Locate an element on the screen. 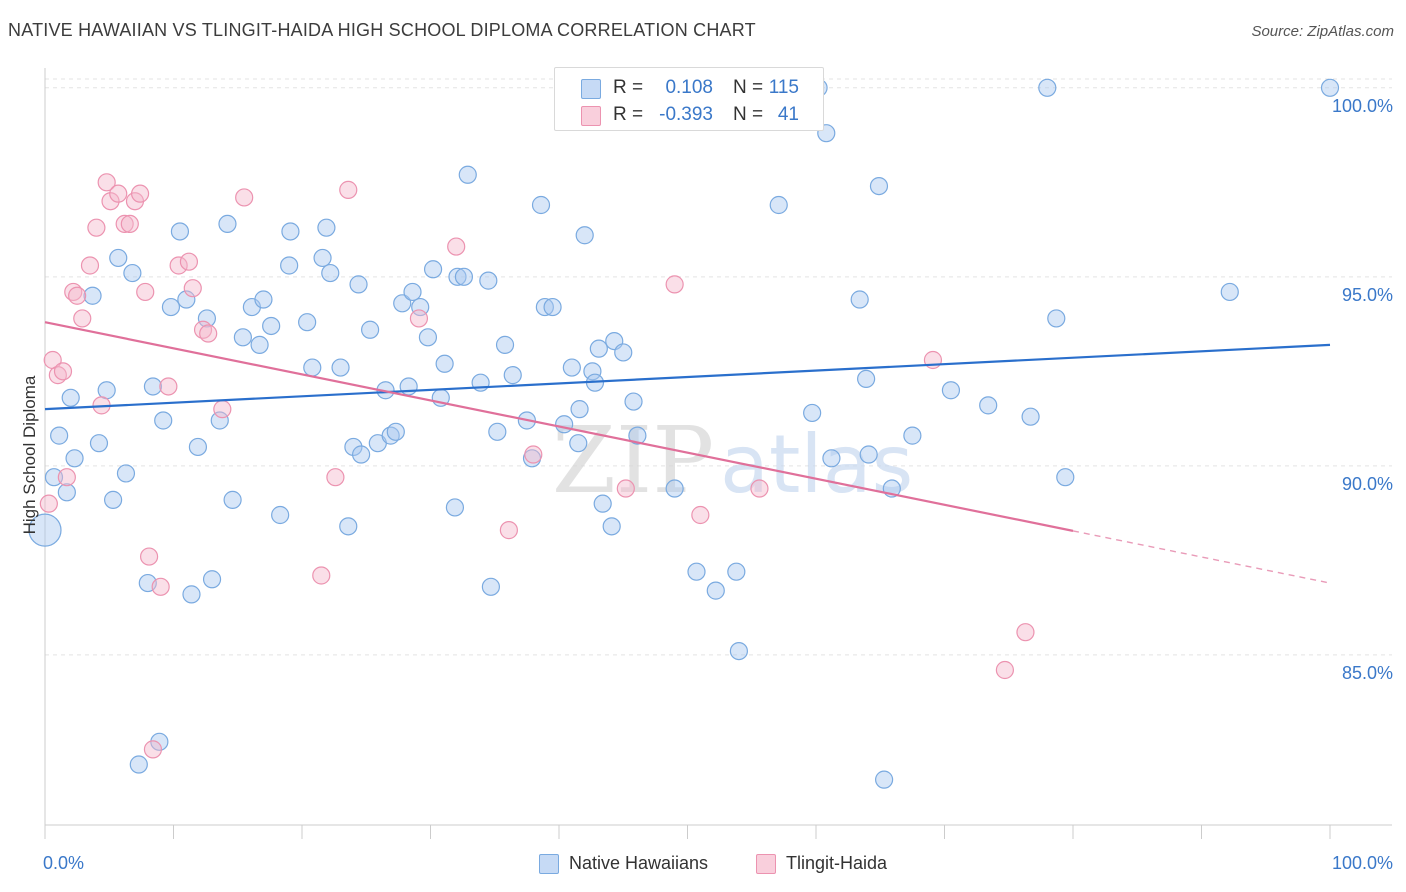  trend-line-extrapolated is located at coordinates (1201, 557).